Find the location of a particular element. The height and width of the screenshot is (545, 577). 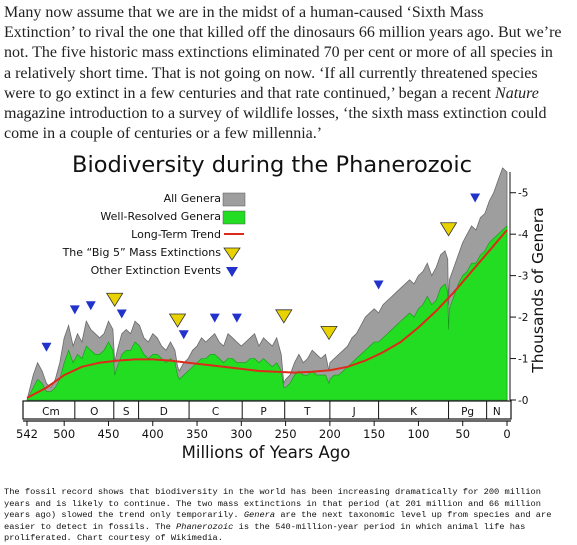

y-tick-label: -2 is located at coordinates (523, 318).